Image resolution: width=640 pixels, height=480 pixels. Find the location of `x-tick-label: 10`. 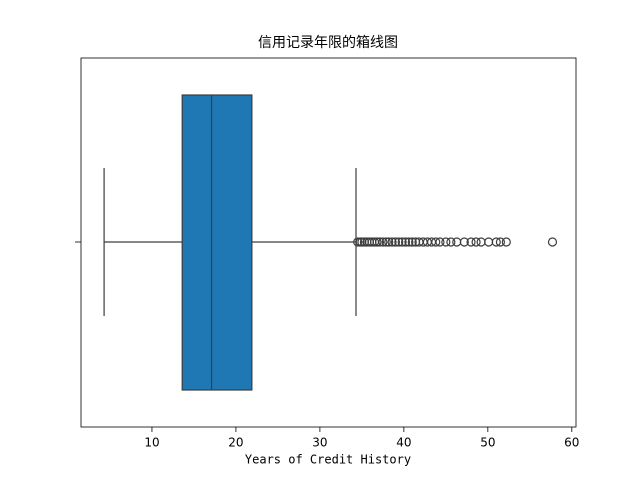

x-tick-label: 10 is located at coordinates (151, 443).